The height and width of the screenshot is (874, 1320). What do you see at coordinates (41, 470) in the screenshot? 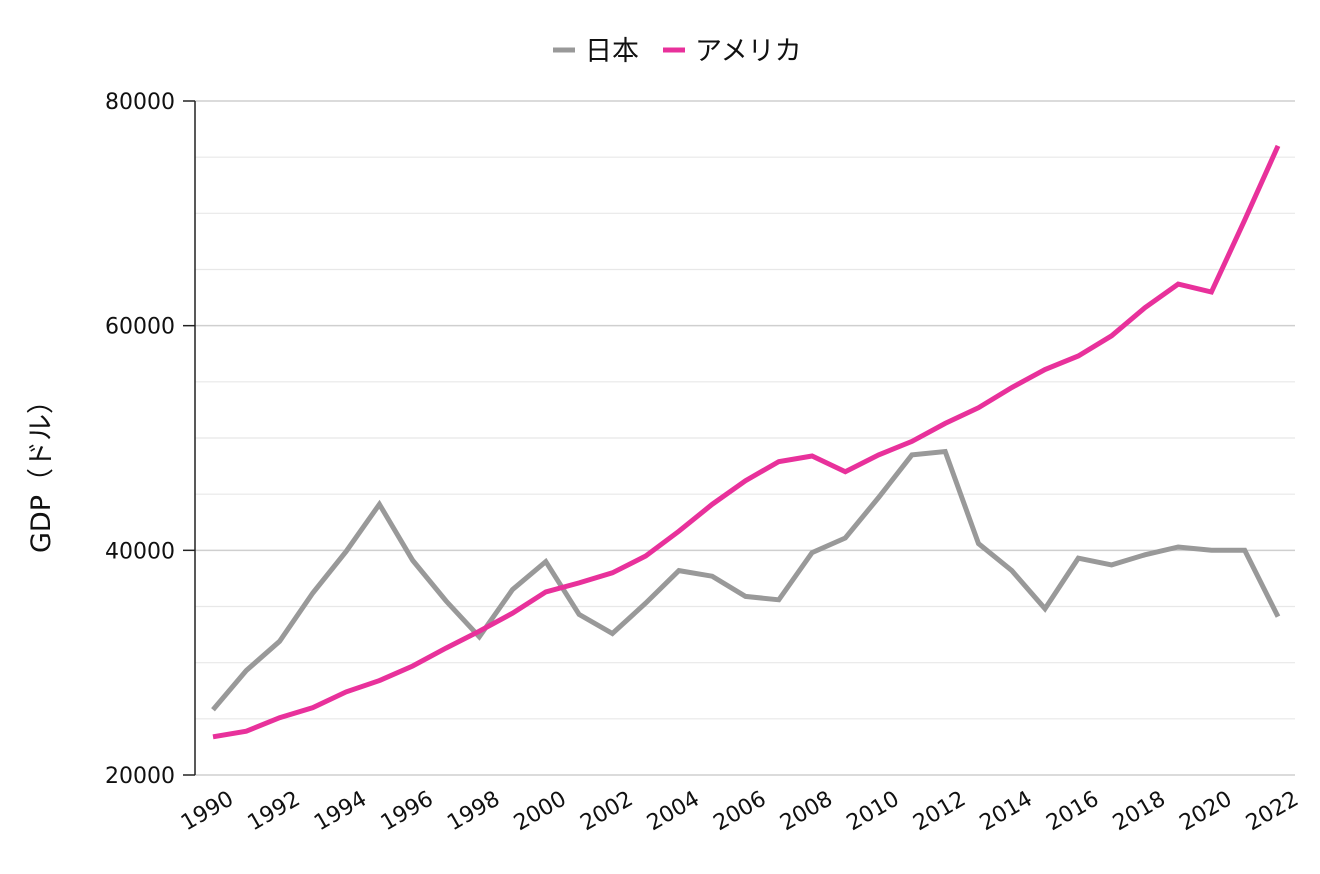
I see `y-axis-label: GDP（ドル）` at bounding box center [41, 470].